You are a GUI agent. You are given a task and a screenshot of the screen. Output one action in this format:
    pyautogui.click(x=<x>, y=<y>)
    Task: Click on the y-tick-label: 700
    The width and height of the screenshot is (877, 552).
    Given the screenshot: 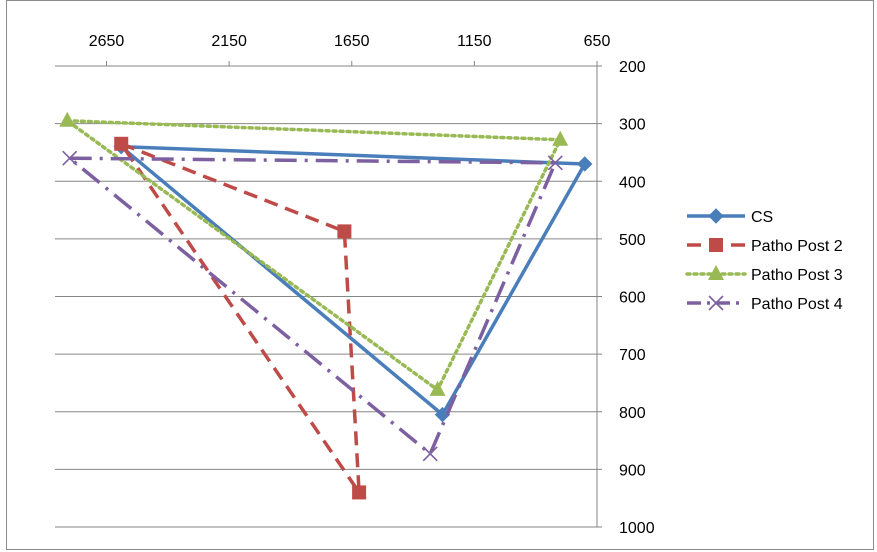 What is the action you would take?
    pyautogui.click(x=632, y=355)
    